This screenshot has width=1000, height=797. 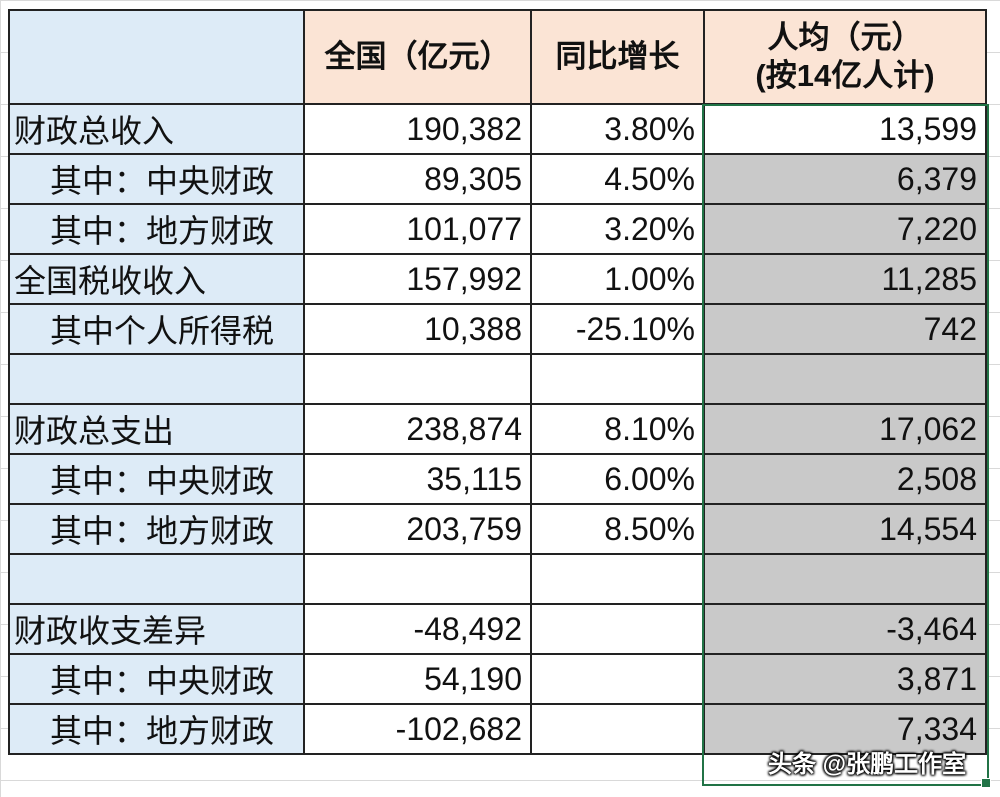 What do you see at coordinates (417, 529) in the screenshot?
I see `national-value: 203,759` at bounding box center [417, 529].